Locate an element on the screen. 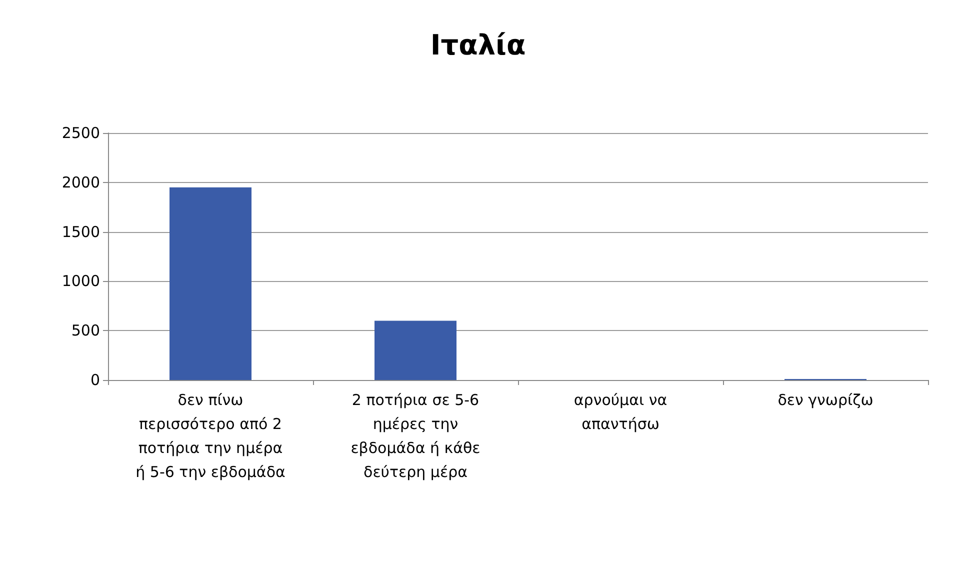 This screenshot has width=959, height=581. x-tick-label: 2 ποτήρια σε 5-6 ημέρες την εβδομάδα ή κάθε δεύτερη μέρα is located at coordinates (415, 436).